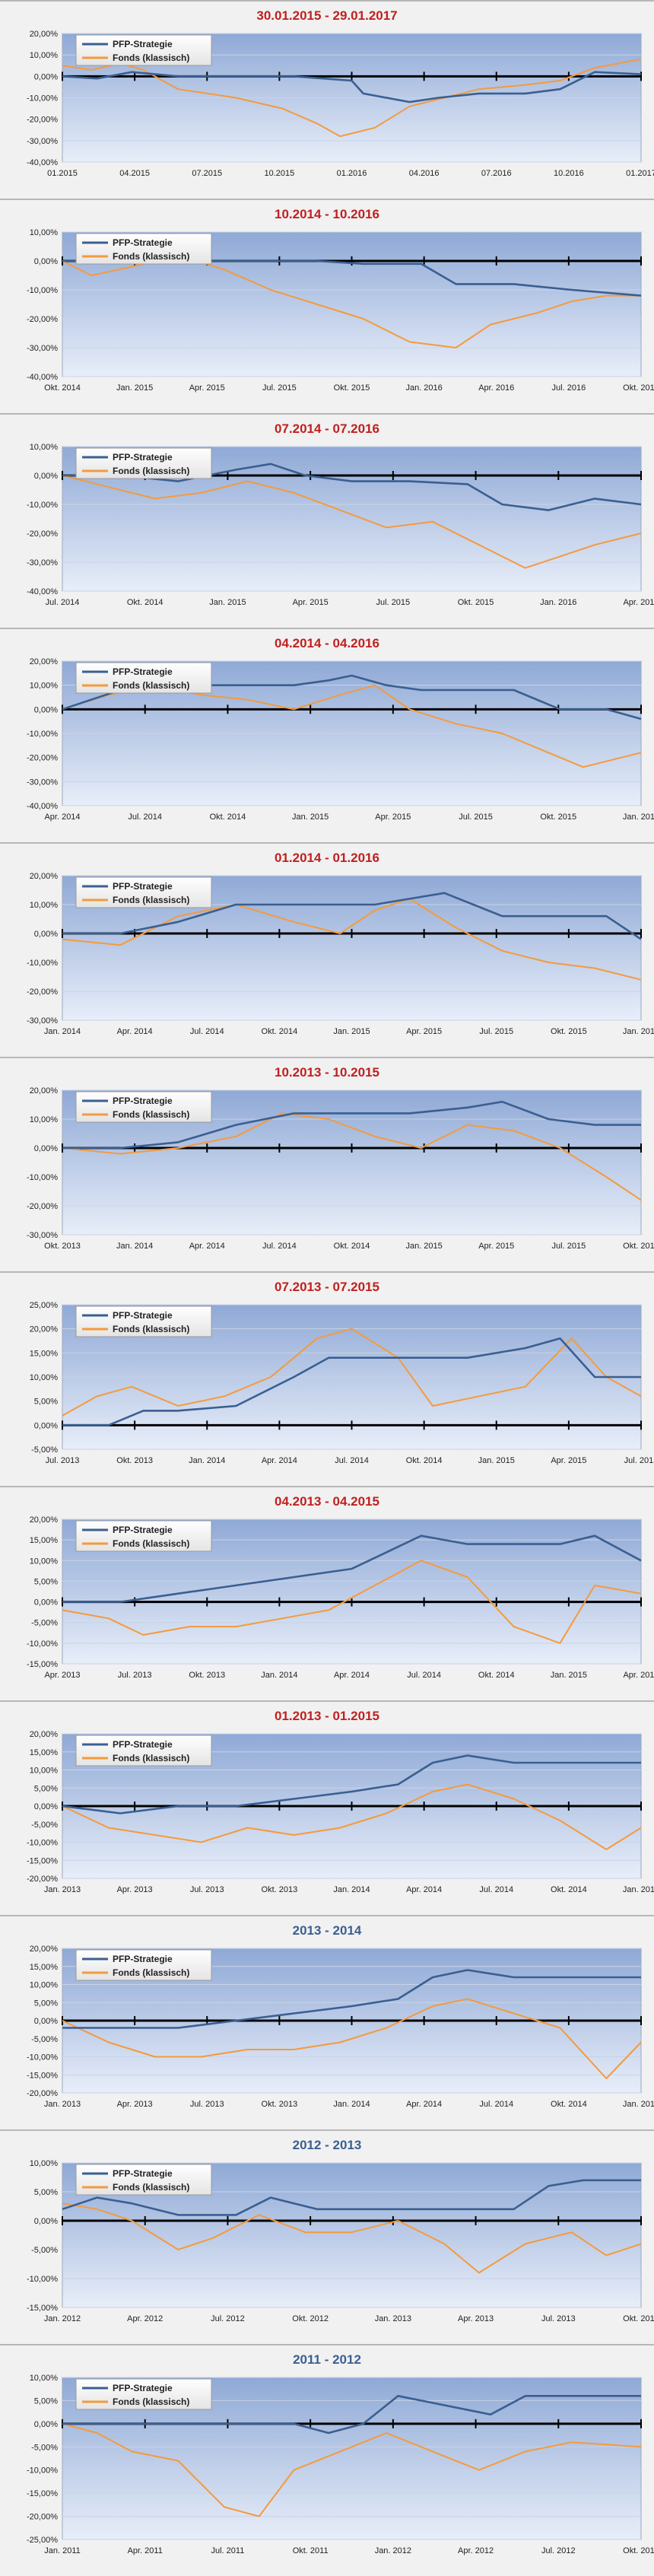 The image size is (654, 2576). I want to click on chart-title: 30.01.2015 - 29.01.2017, so click(326, 15).